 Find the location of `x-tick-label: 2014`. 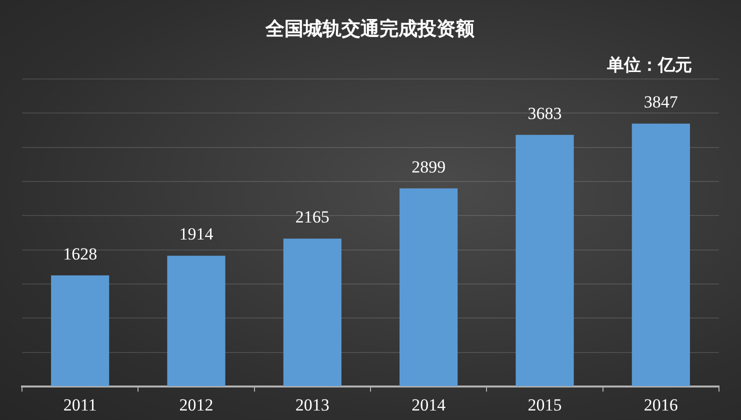

x-tick-label: 2014 is located at coordinates (429, 404).